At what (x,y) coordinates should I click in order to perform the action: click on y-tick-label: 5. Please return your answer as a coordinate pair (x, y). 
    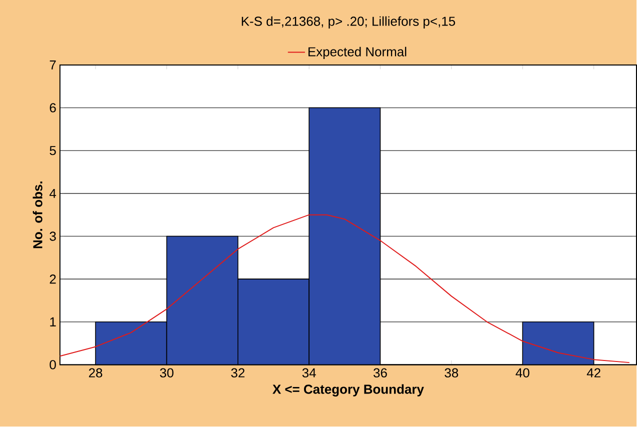
    Looking at the image, I should click on (53, 151).